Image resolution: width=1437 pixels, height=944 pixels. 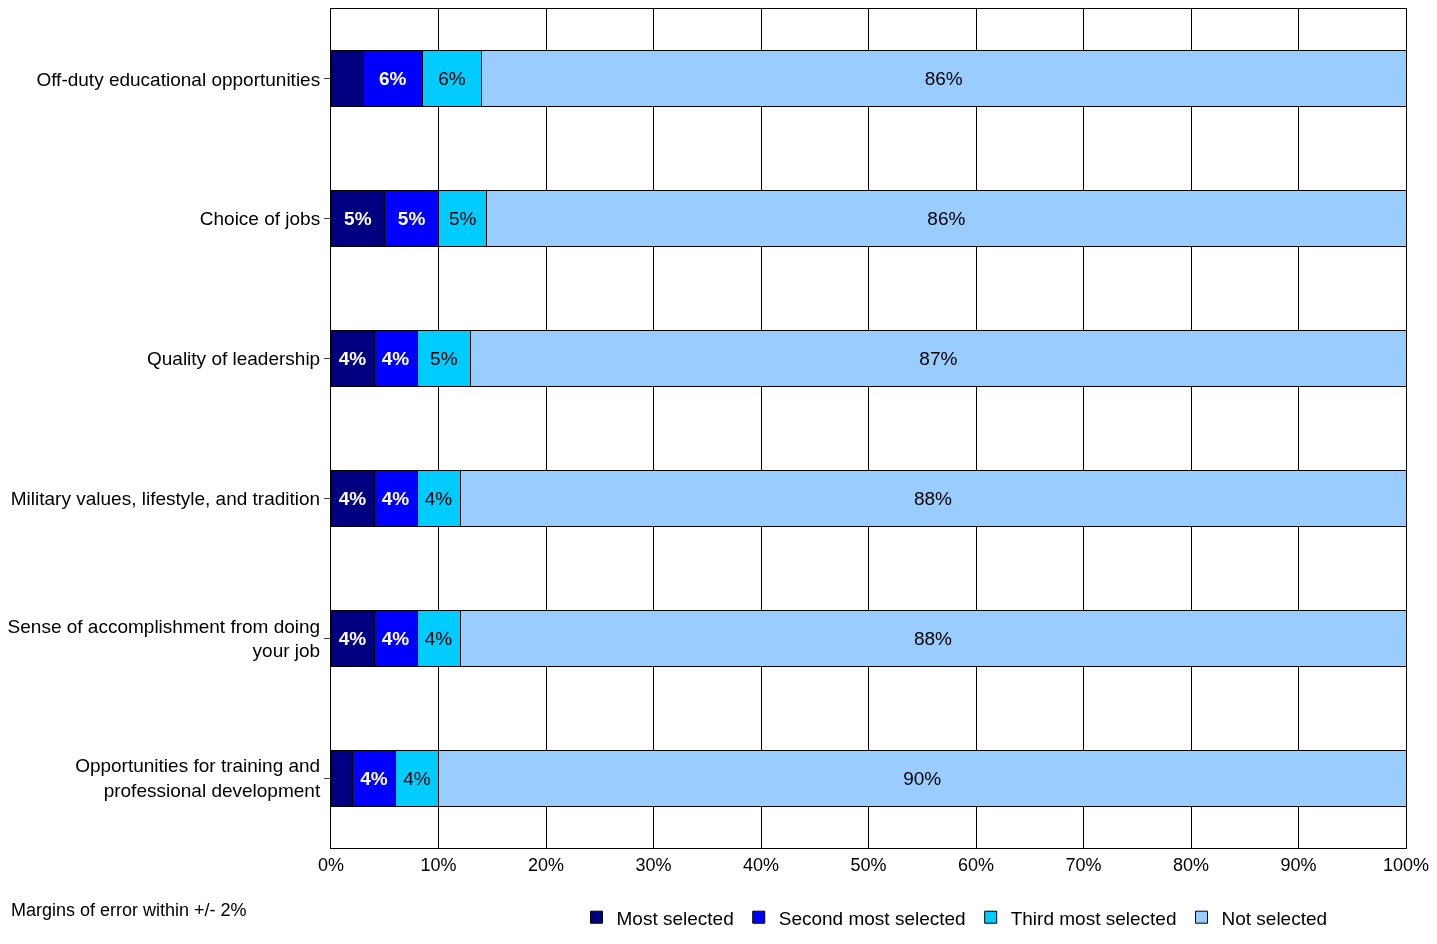 What do you see at coordinates (331, 864) in the screenshot?
I see `x-tick-label: 0%` at bounding box center [331, 864].